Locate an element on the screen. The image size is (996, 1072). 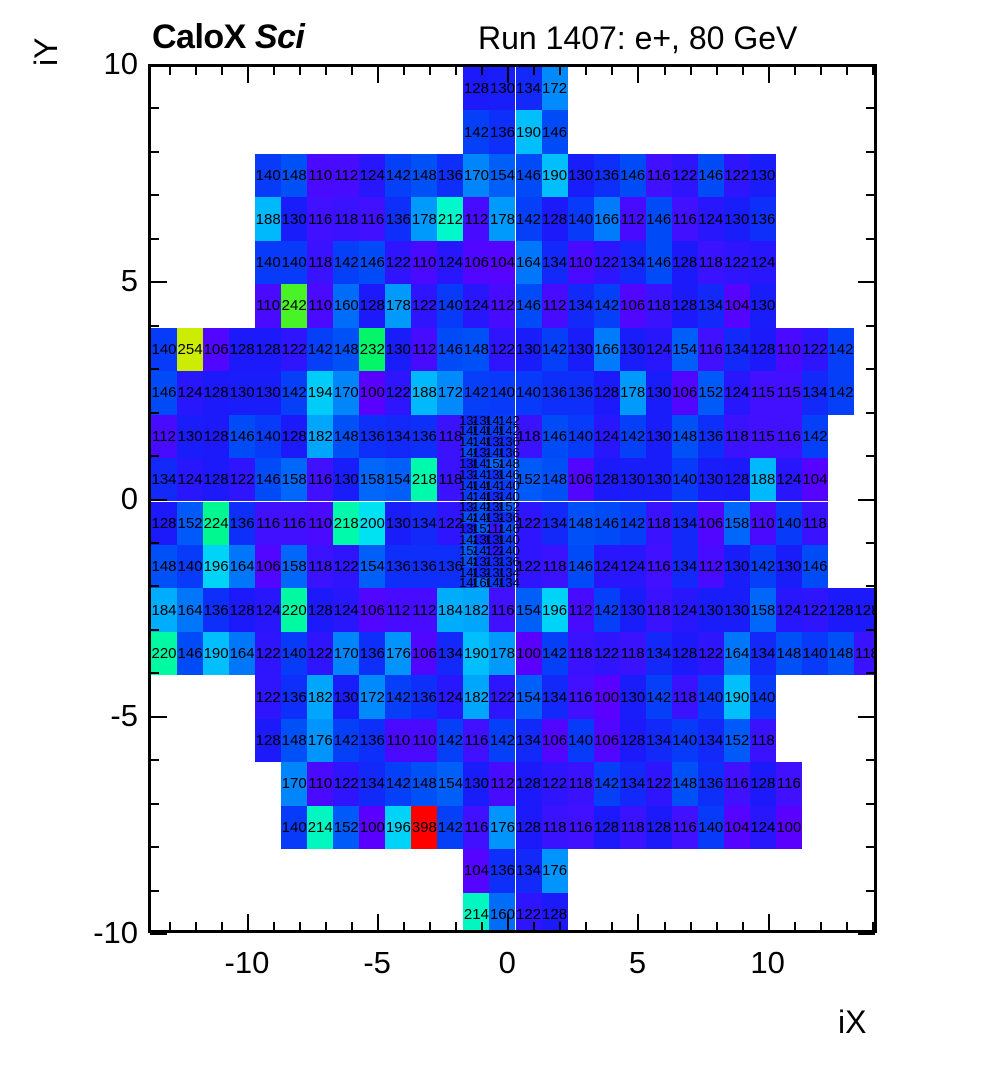
heatmap-fine-cell: 136 is located at coordinates (509, 453).